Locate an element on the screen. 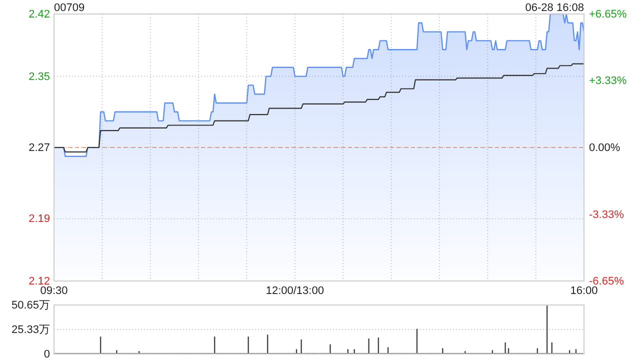 This screenshot has height=360, width=640. y-tick-label: 2.42 is located at coordinates (39, 14).